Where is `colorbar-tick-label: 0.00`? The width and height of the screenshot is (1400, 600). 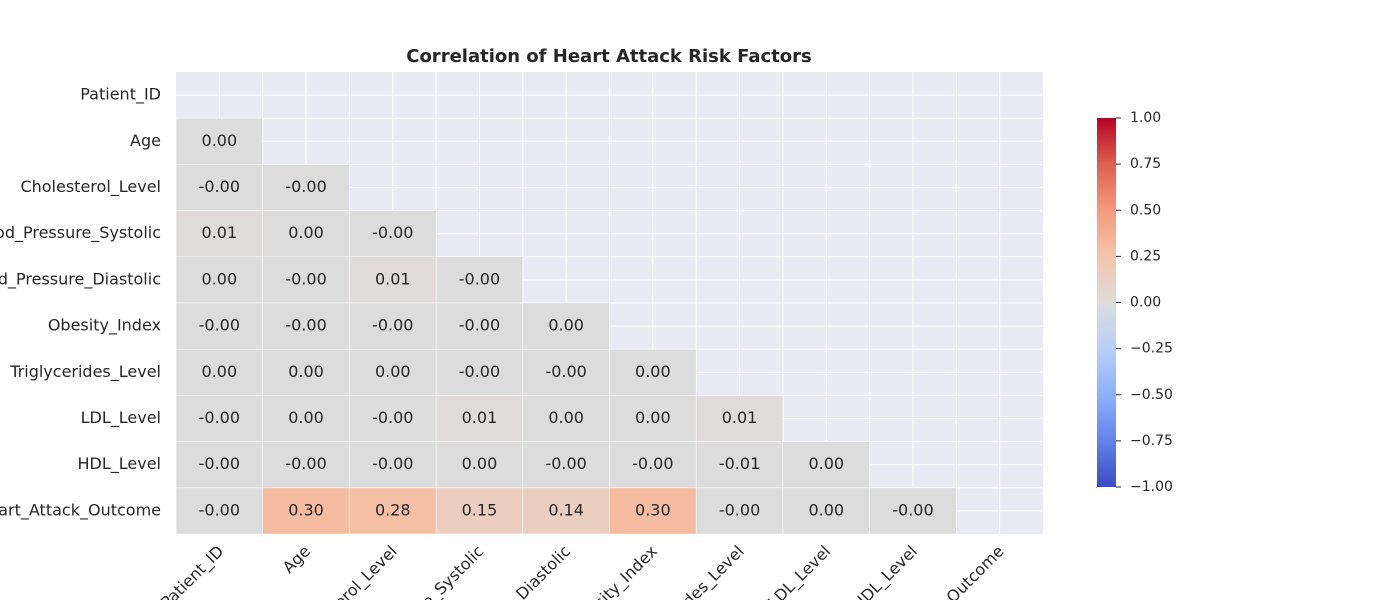 colorbar-tick-label: 0.00 is located at coordinates (1145, 303).